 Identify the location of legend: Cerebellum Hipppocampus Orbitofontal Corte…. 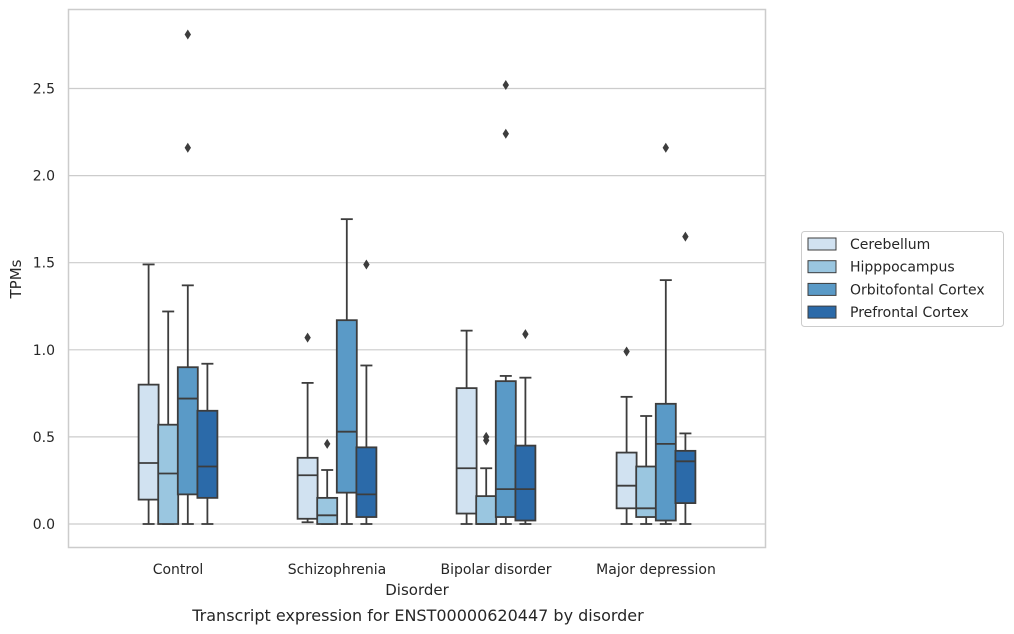
(902, 279).